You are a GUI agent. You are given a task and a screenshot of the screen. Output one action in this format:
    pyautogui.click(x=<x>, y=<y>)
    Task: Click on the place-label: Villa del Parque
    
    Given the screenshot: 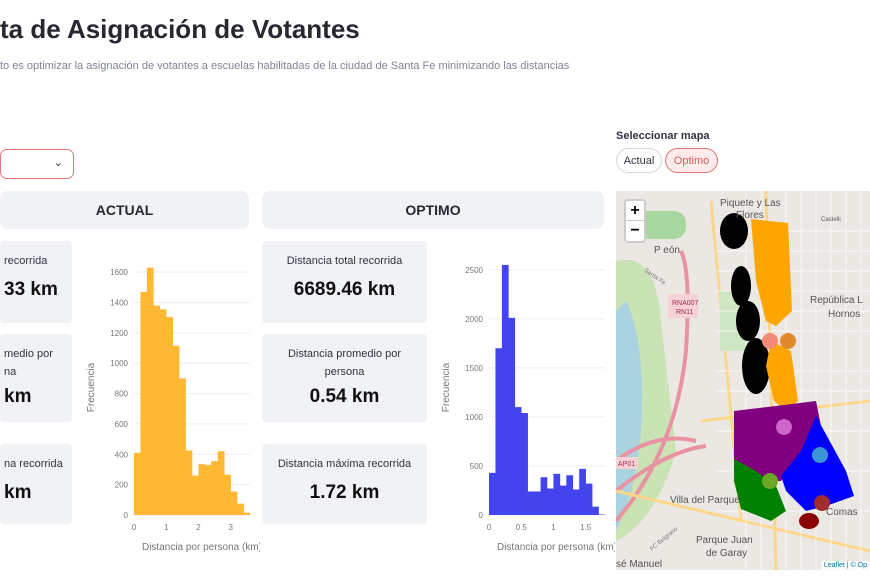 What is the action you would take?
    pyautogui.click(x=705, y=500)
    